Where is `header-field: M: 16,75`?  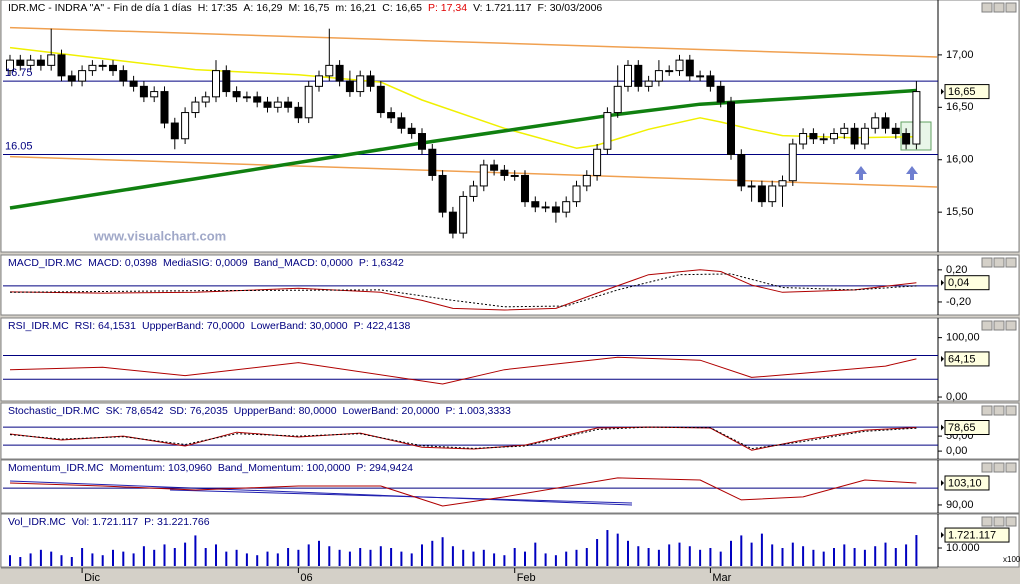 header-field: M: 16,75 is located at coordinates (309, 8).